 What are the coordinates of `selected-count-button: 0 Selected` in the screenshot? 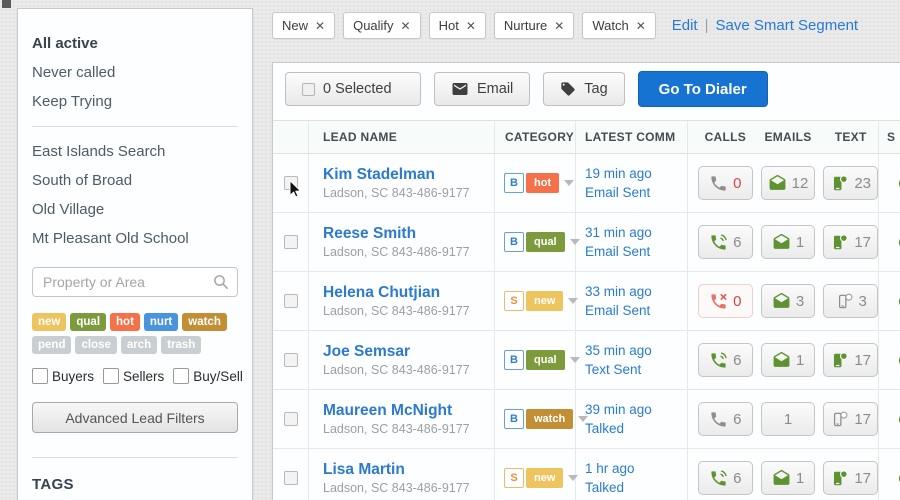 It's located at (353, 89).